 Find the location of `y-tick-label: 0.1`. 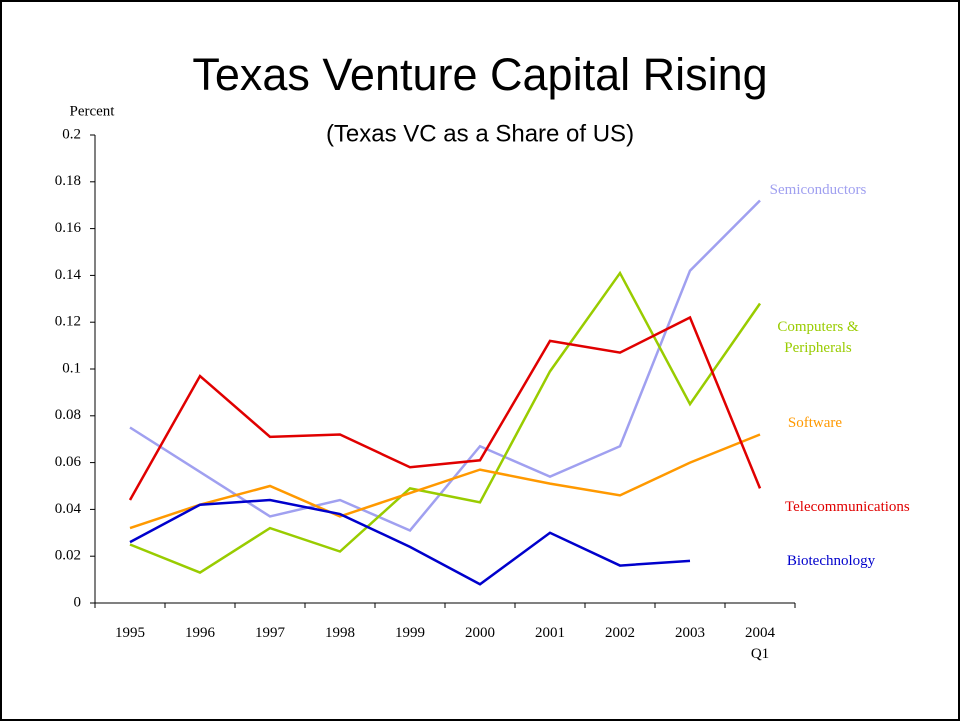

y-tick-label: 0.1 is located at coordinates (71, 368).